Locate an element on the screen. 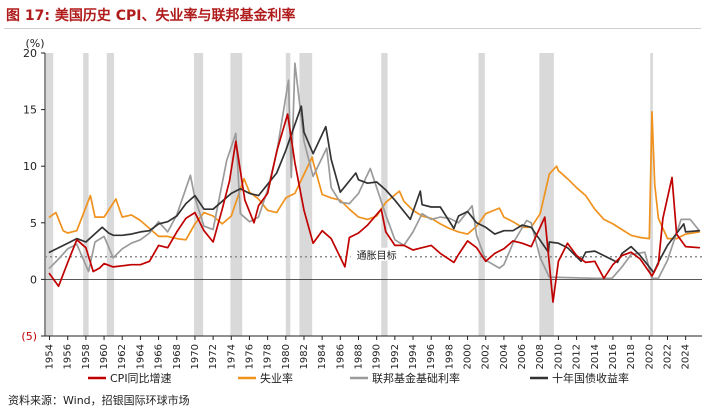  source-note: 资料来源：Wind，招银国际环球市场 is located at coordinates (99, 400).